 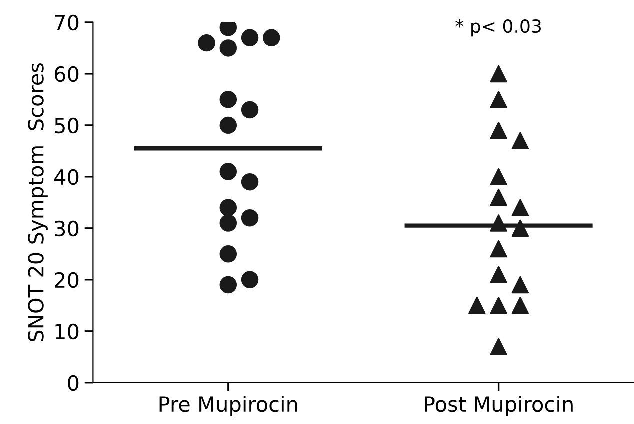 What do you see at coordinates (67, 332) in the screenshot?
I see `y-tick-label: 10` at bounding box center [67, 332].